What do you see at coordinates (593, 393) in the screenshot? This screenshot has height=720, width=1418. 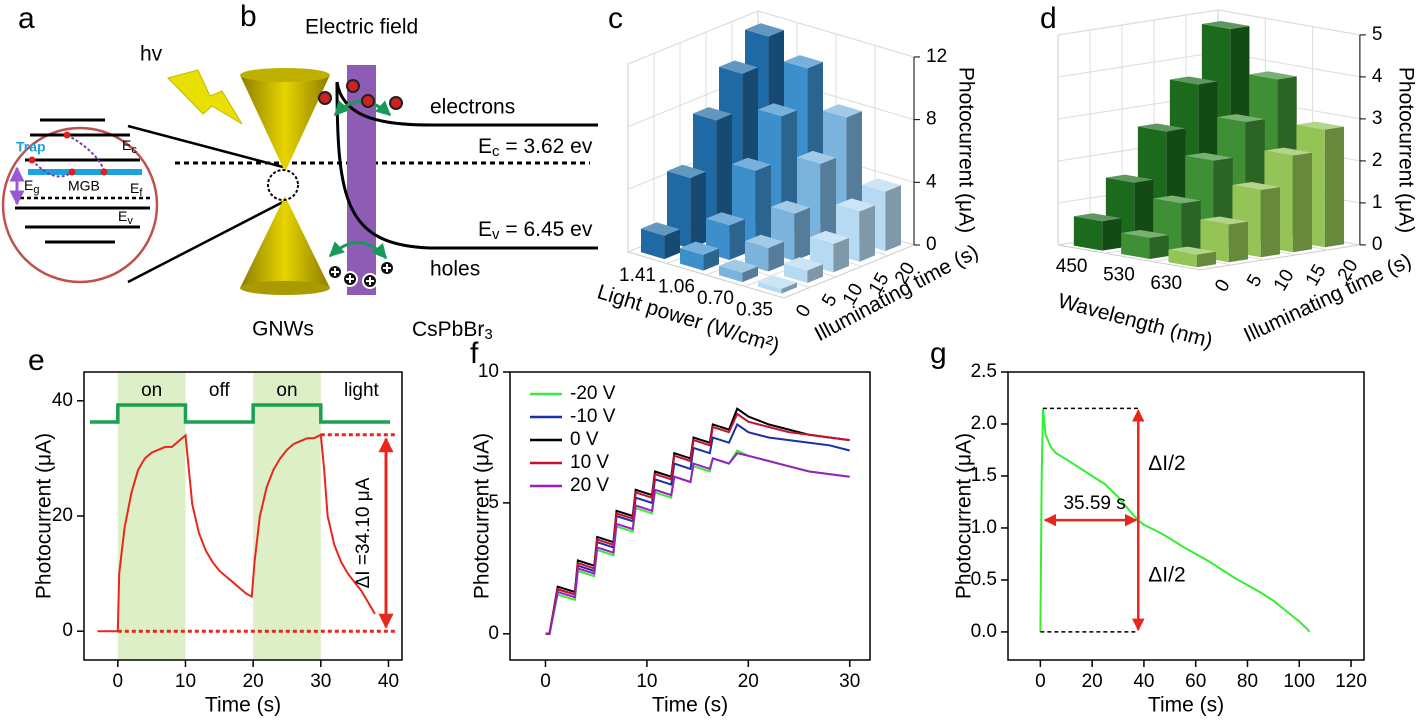 I see `legend-label: -20 V` at bounding box center [593, 393].